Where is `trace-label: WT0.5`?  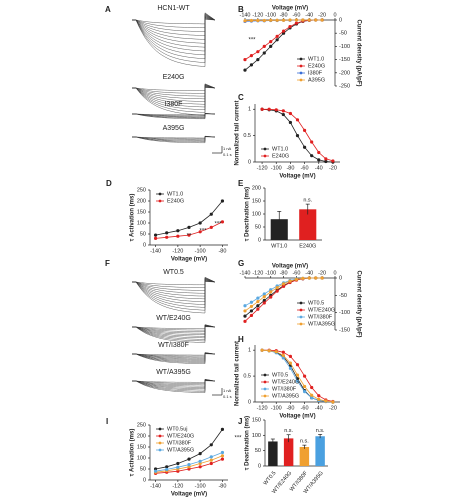 trace-label: WT0.5 is located at coordinates (173, 272).